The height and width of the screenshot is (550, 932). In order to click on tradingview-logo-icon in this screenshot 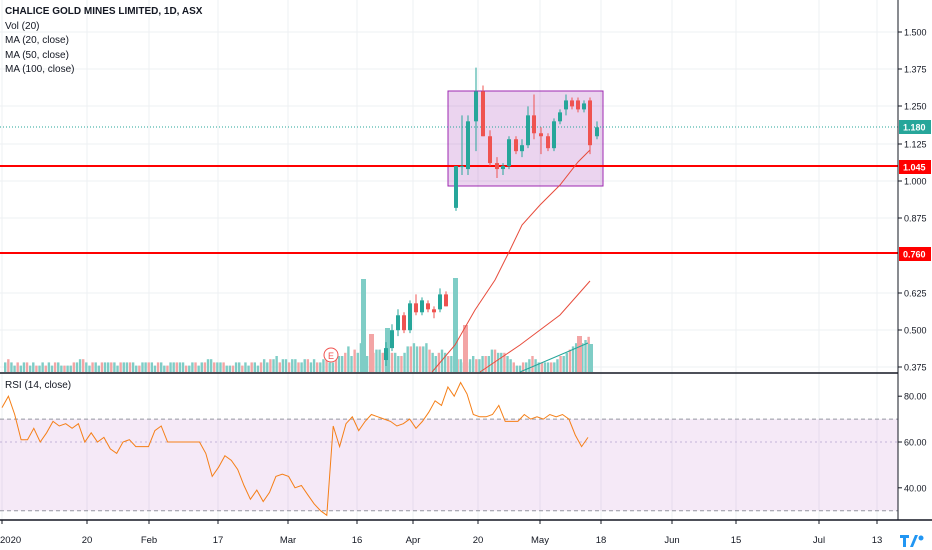, I will do `click(913, 541)`.